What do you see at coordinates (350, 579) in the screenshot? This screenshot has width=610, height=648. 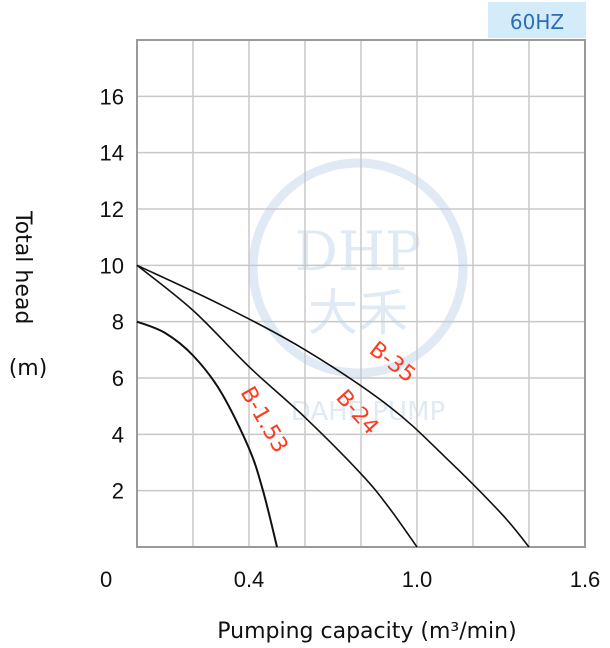 I see `x-tick-labels: 0 0.4 1.0 1.6` at bounding box center [350, 579].